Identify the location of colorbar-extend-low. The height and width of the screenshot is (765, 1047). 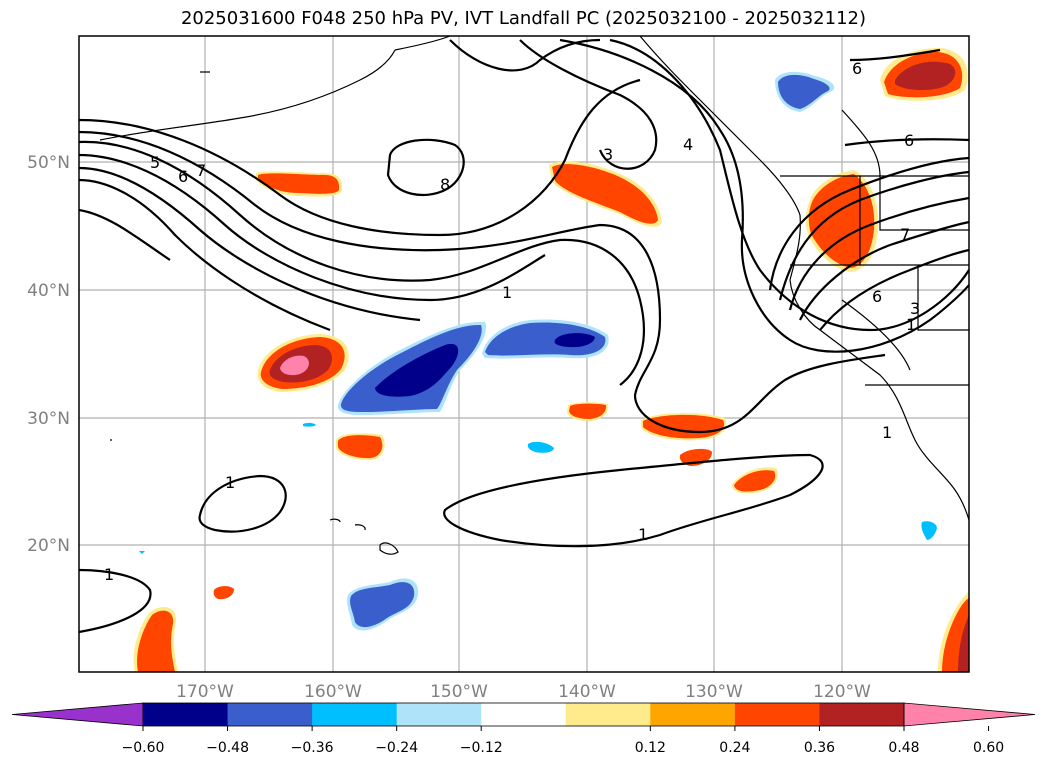
(77, 714).